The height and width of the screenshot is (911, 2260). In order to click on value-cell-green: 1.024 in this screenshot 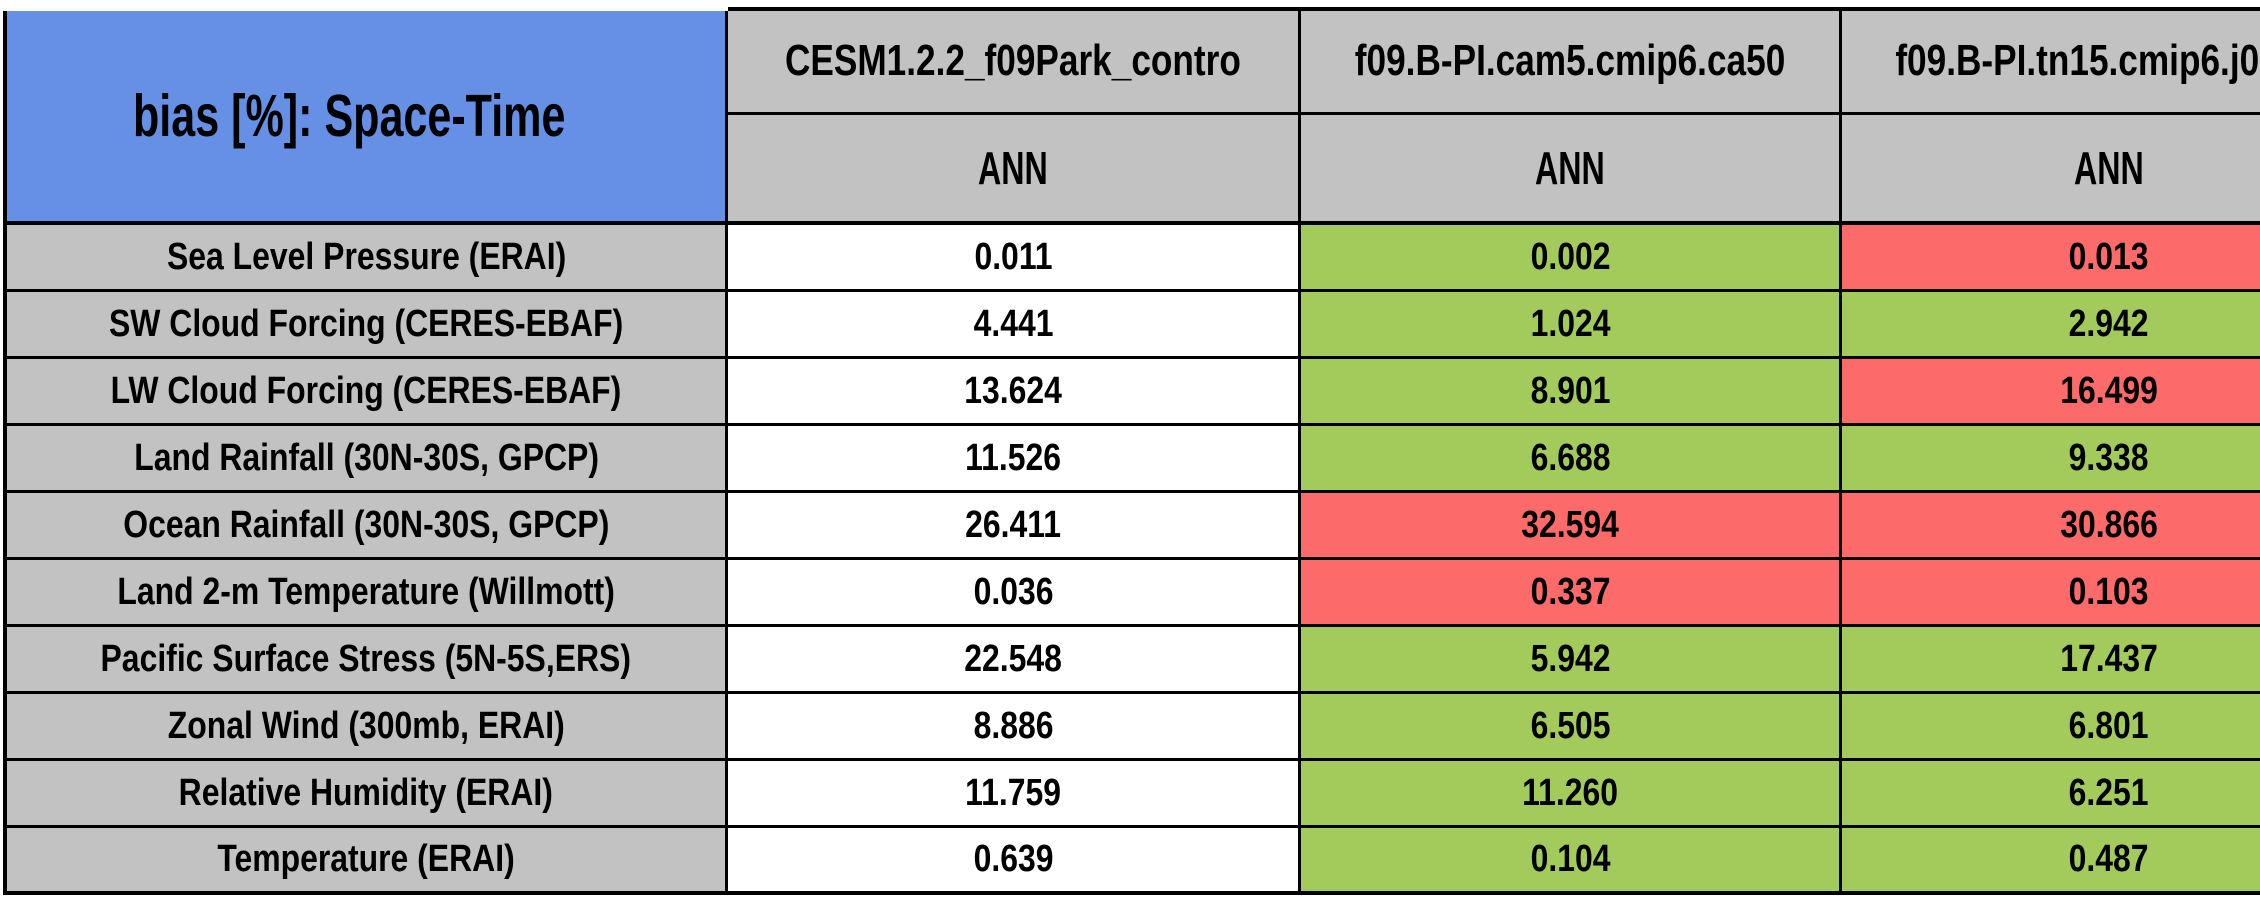, I will do `click(1570, 323)`.